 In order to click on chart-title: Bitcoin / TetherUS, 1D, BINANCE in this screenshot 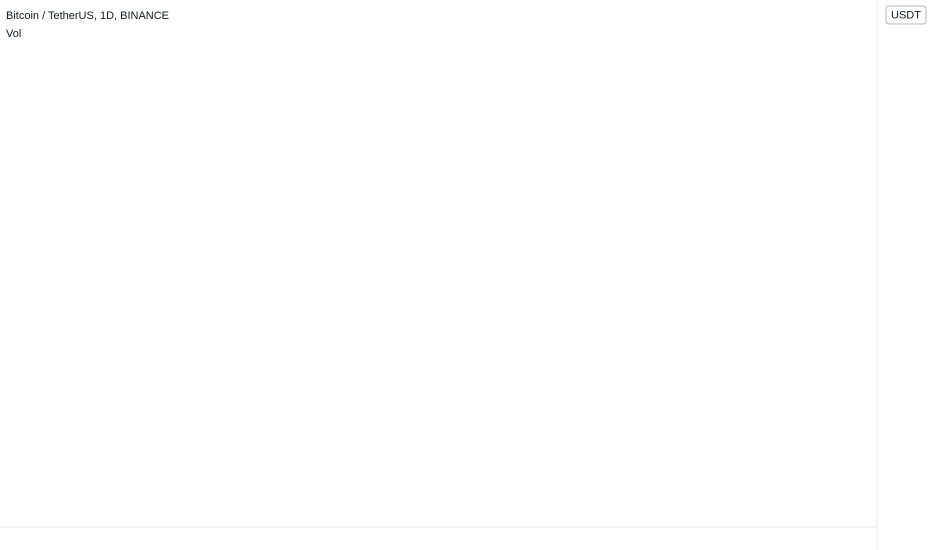, I will do `click(87, 16)`.